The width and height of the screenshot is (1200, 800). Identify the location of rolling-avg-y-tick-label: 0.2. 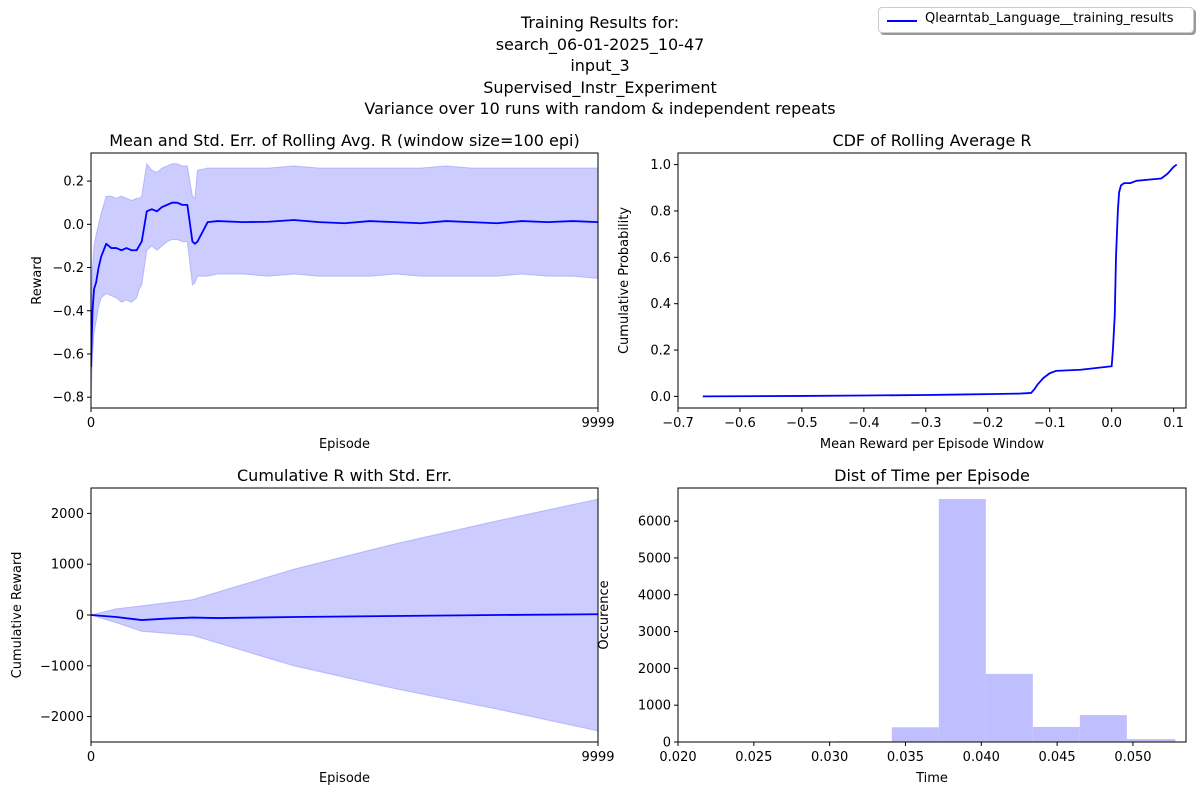
(73, 182).